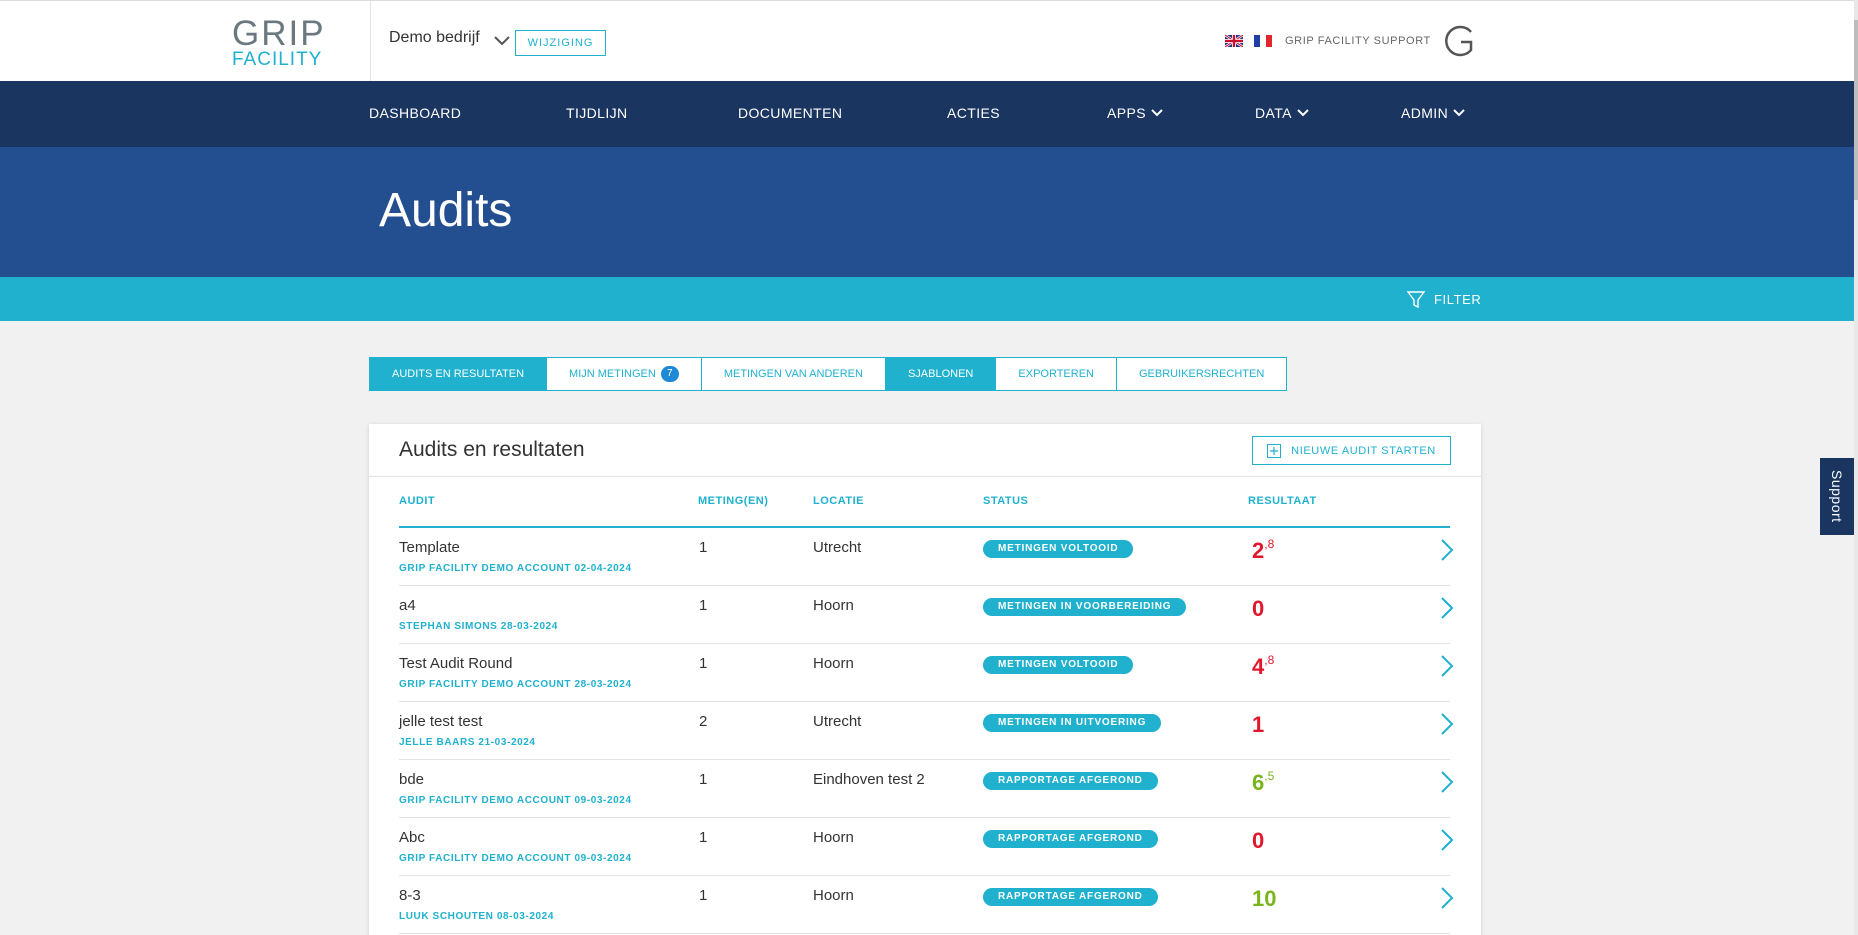 This screenshot has height=935, width=1858. Describe the element at coordinates (1006, 501) in the screenshot. I see `column-header-status: STATUS` at that location.